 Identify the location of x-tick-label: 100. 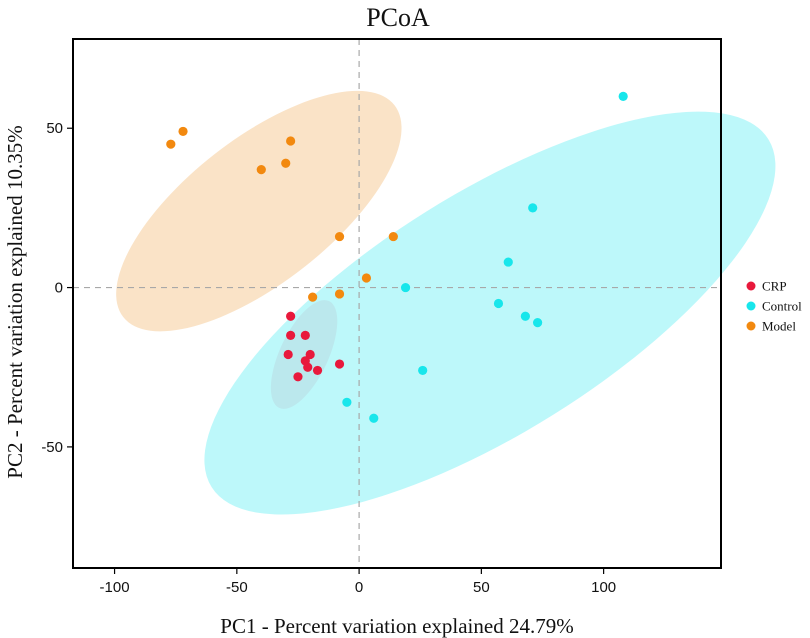
(603, 587).